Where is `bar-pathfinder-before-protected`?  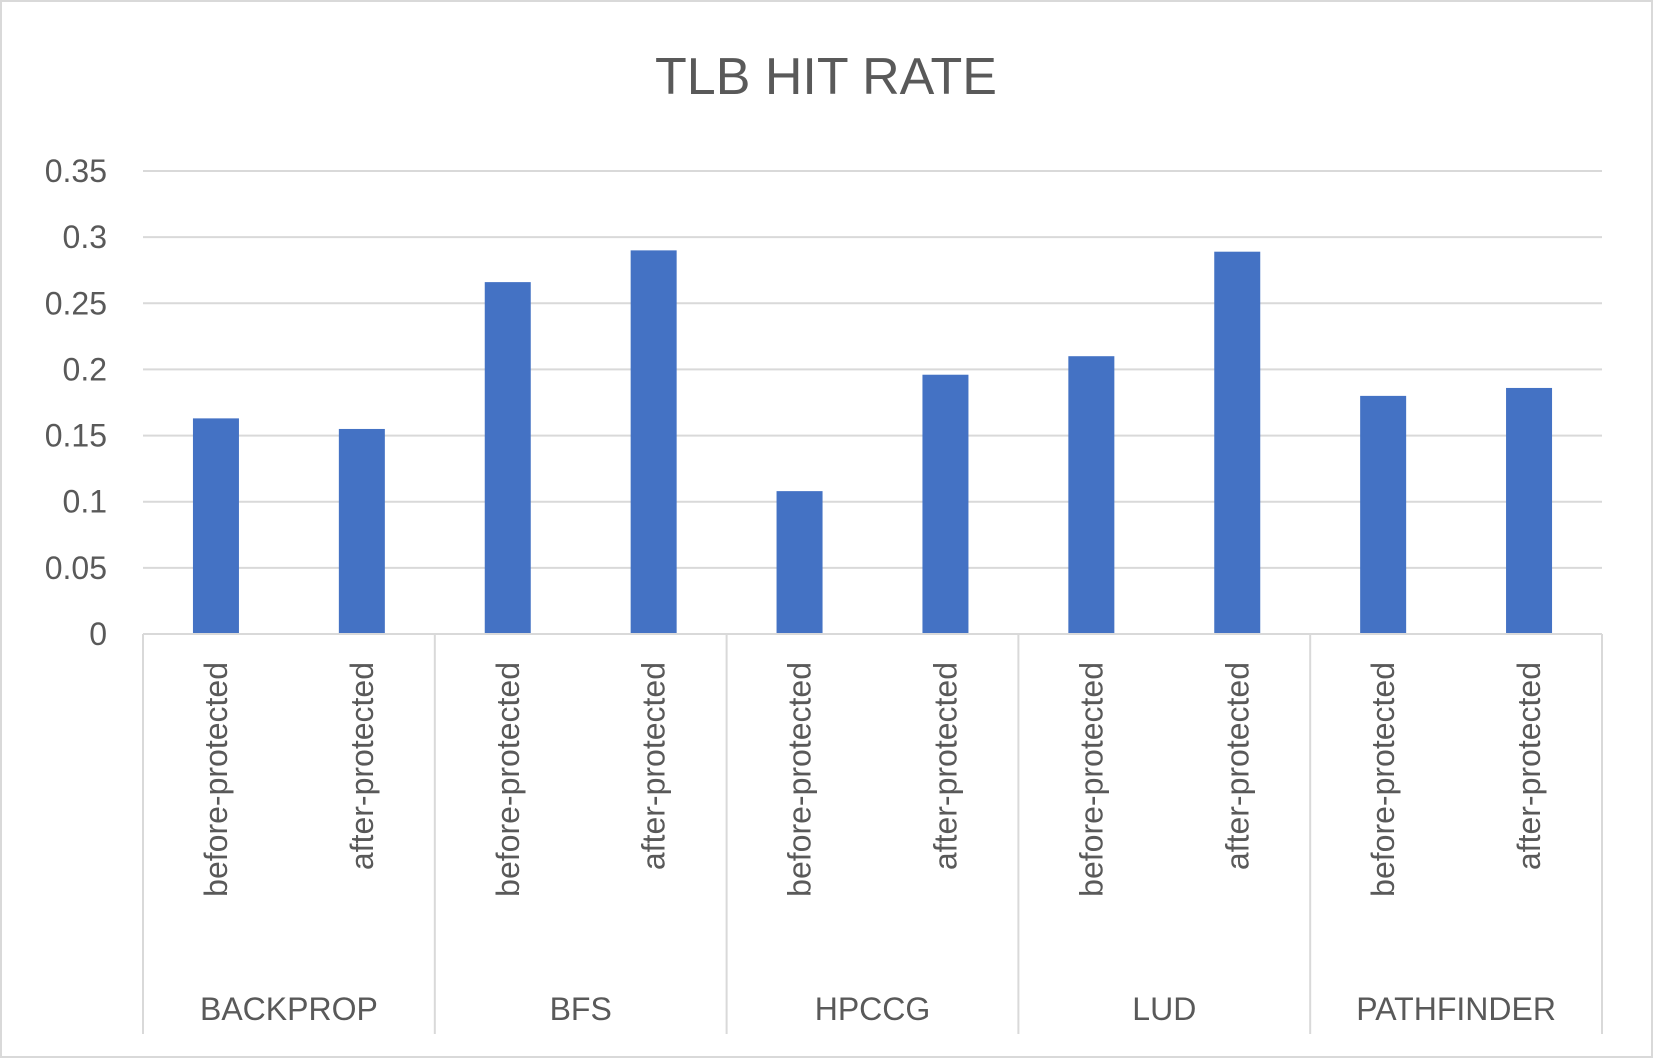
bar-pathfinder-before-protected is located at coordinates (1383, 514).